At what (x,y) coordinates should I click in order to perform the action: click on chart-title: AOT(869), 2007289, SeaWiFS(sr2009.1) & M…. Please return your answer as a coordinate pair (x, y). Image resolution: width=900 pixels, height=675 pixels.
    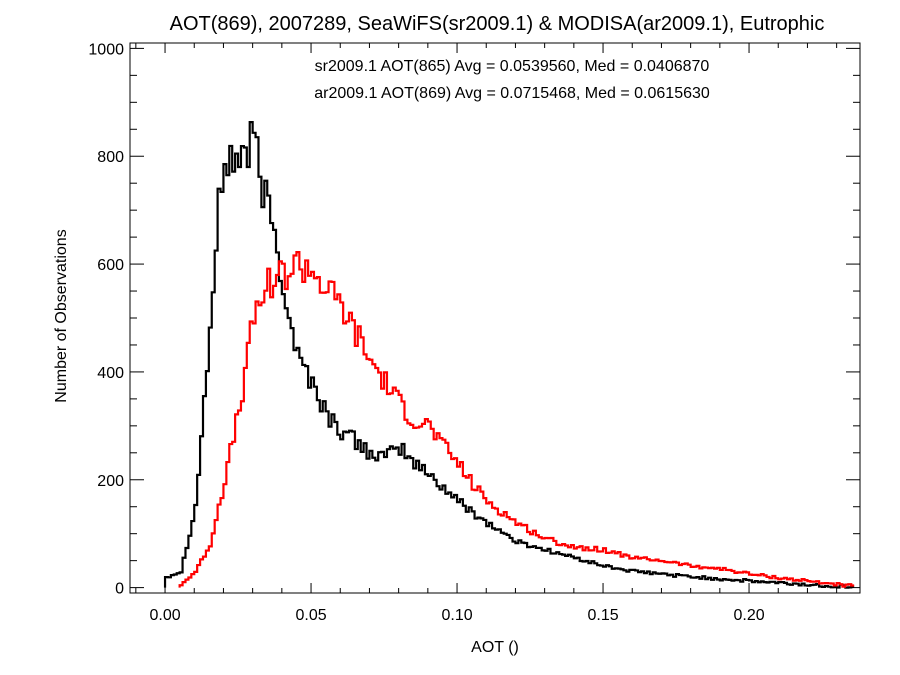
    Looking at the image, I should click on (497, 24).